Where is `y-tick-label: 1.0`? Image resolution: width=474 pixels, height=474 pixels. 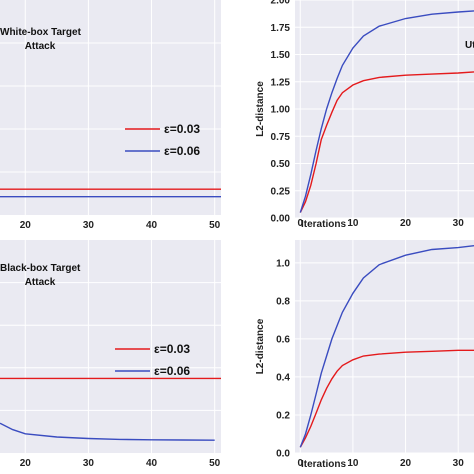 y-tick-label: 1.0 is located at coordinates (283, 263).